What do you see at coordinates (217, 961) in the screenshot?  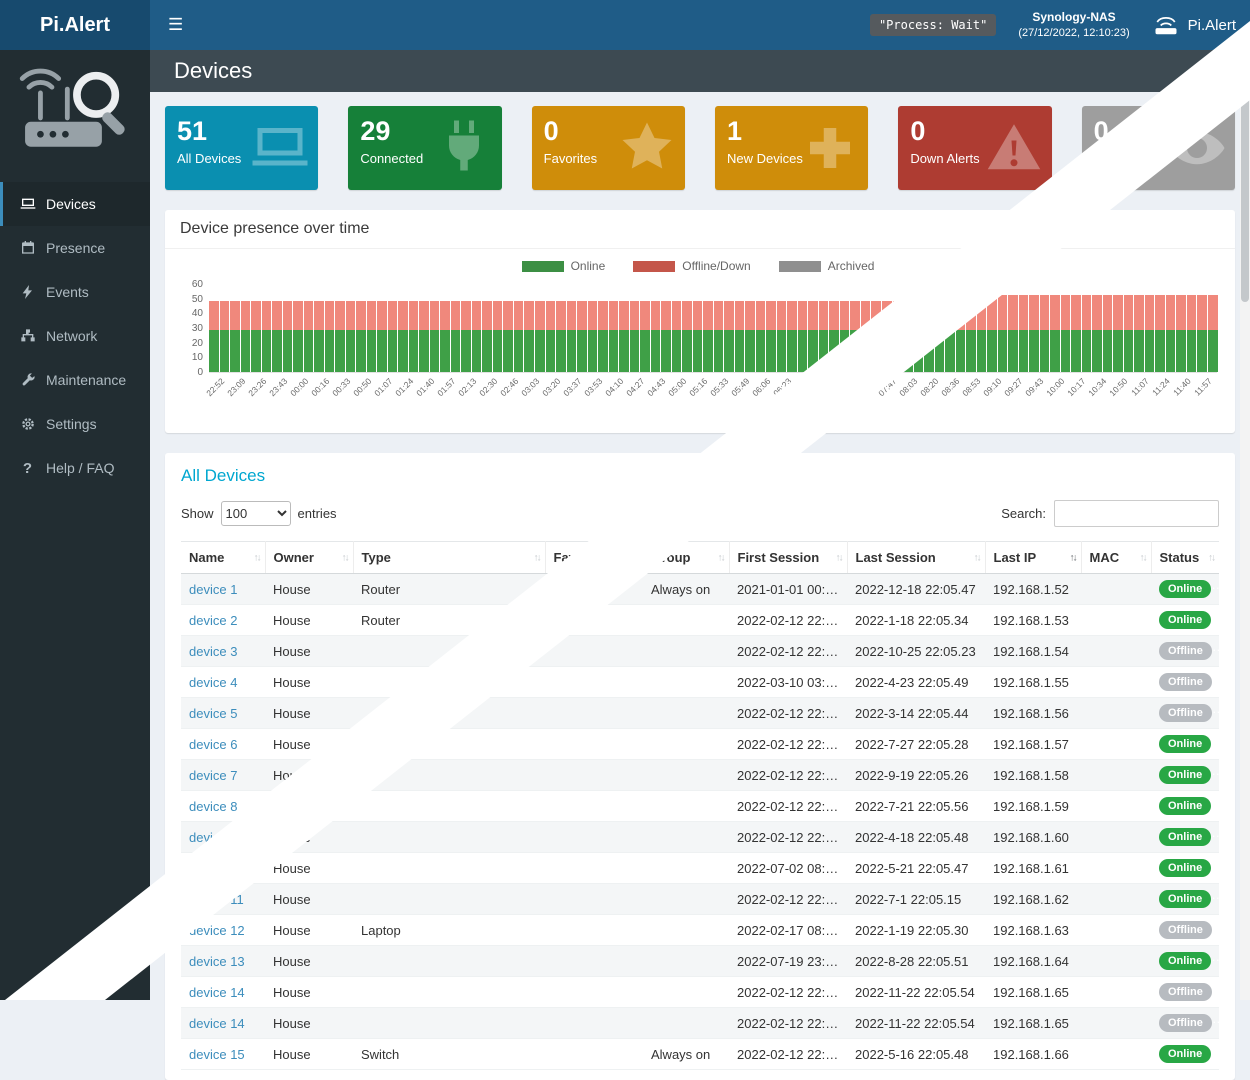 I see `device-link: device 13` at bounding box center [217, 961].